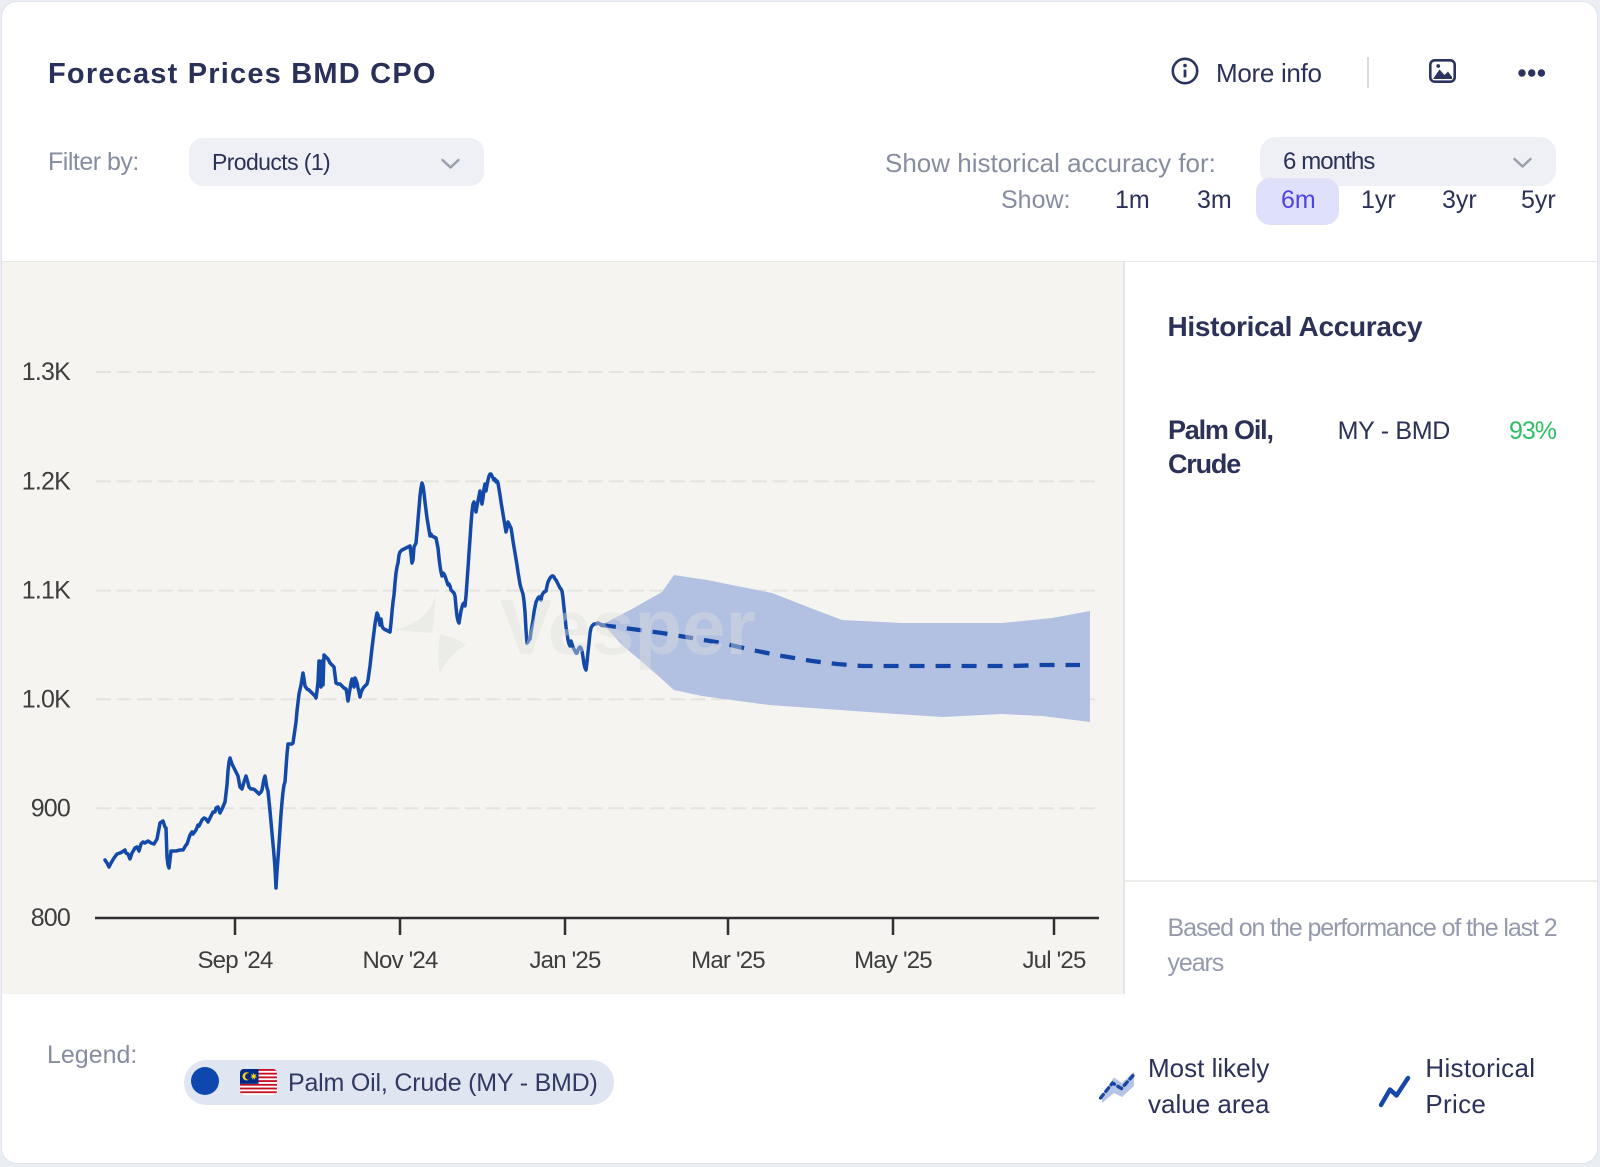 The height and width of the screenshot is (1167, 1600). I want to click on svg-text: Jan '25, so click(564, 960).